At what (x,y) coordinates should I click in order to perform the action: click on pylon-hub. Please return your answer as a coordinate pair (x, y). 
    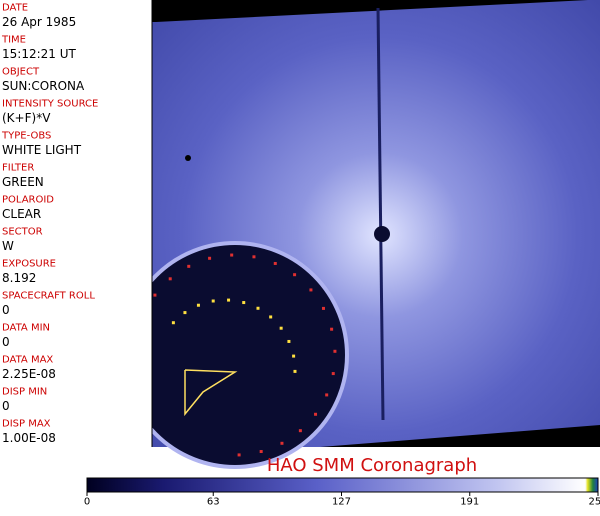
    Looking at the image, I should click on (382, 234).